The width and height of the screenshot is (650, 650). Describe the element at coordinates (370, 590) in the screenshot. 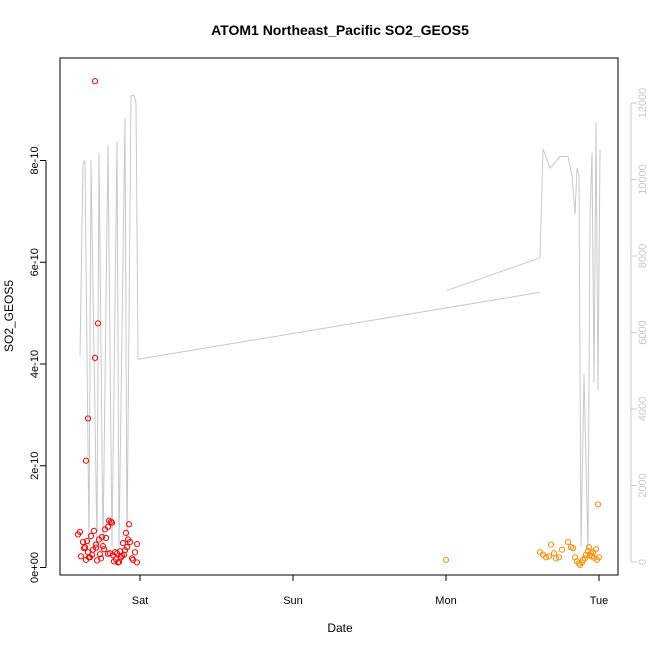

I see `x-axis: Sat Sun Mon Tue` at that location.